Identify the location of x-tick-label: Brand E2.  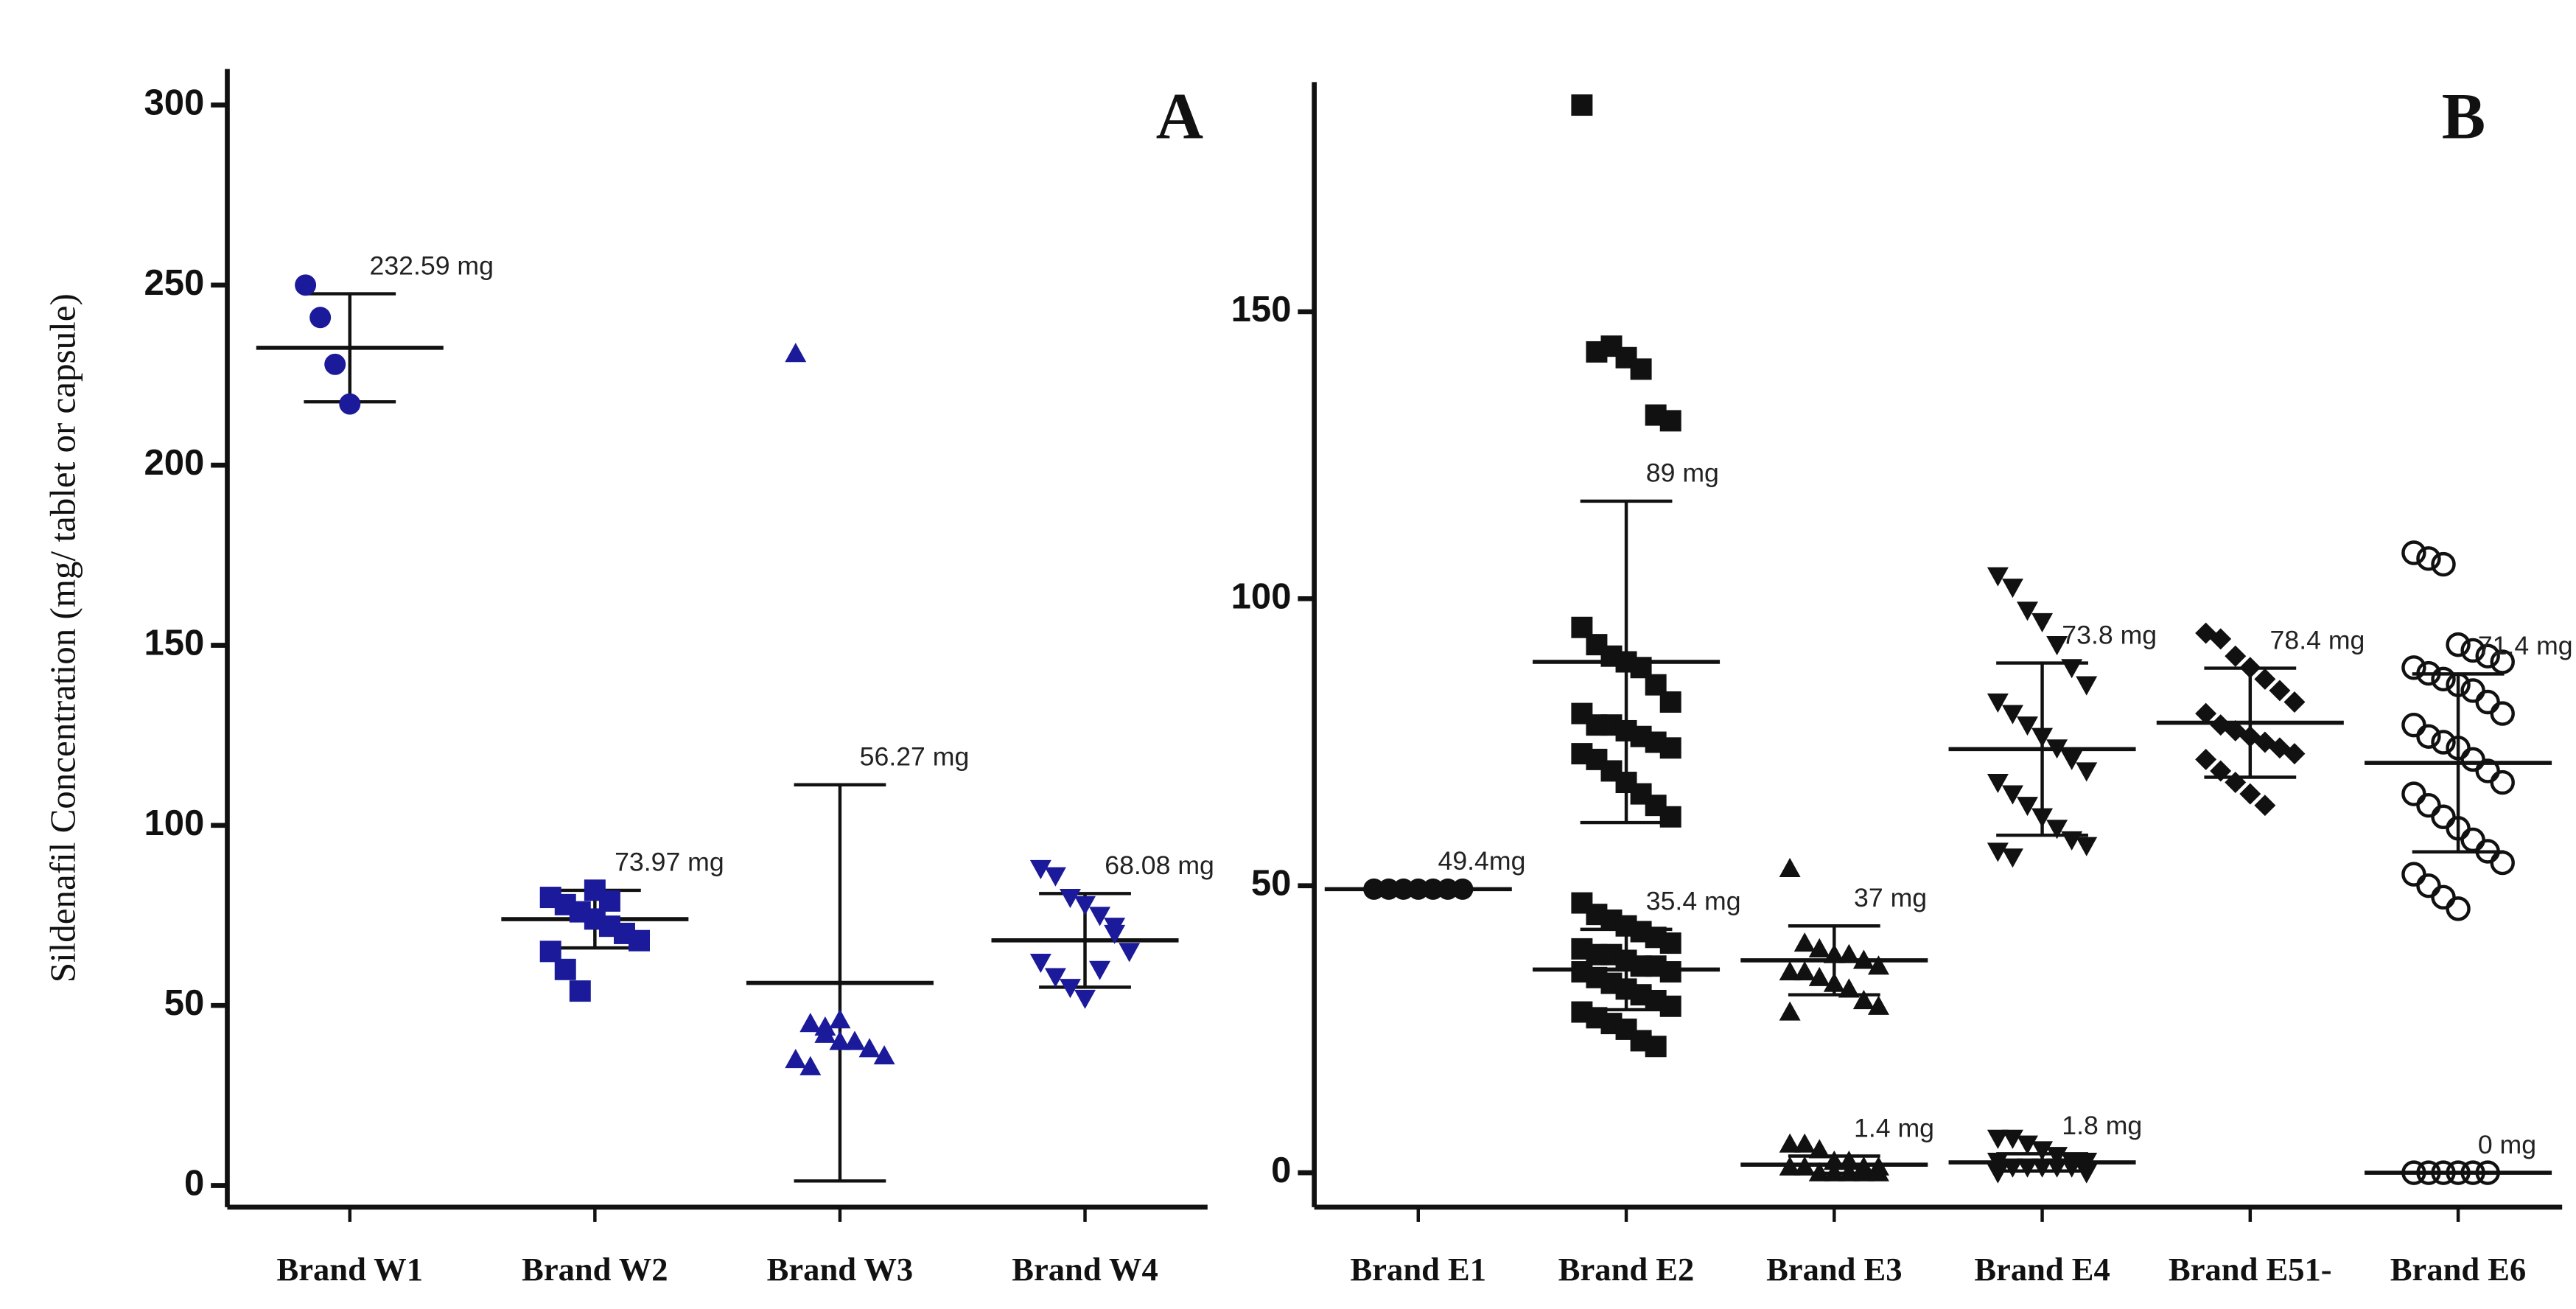
(1626, 1269).